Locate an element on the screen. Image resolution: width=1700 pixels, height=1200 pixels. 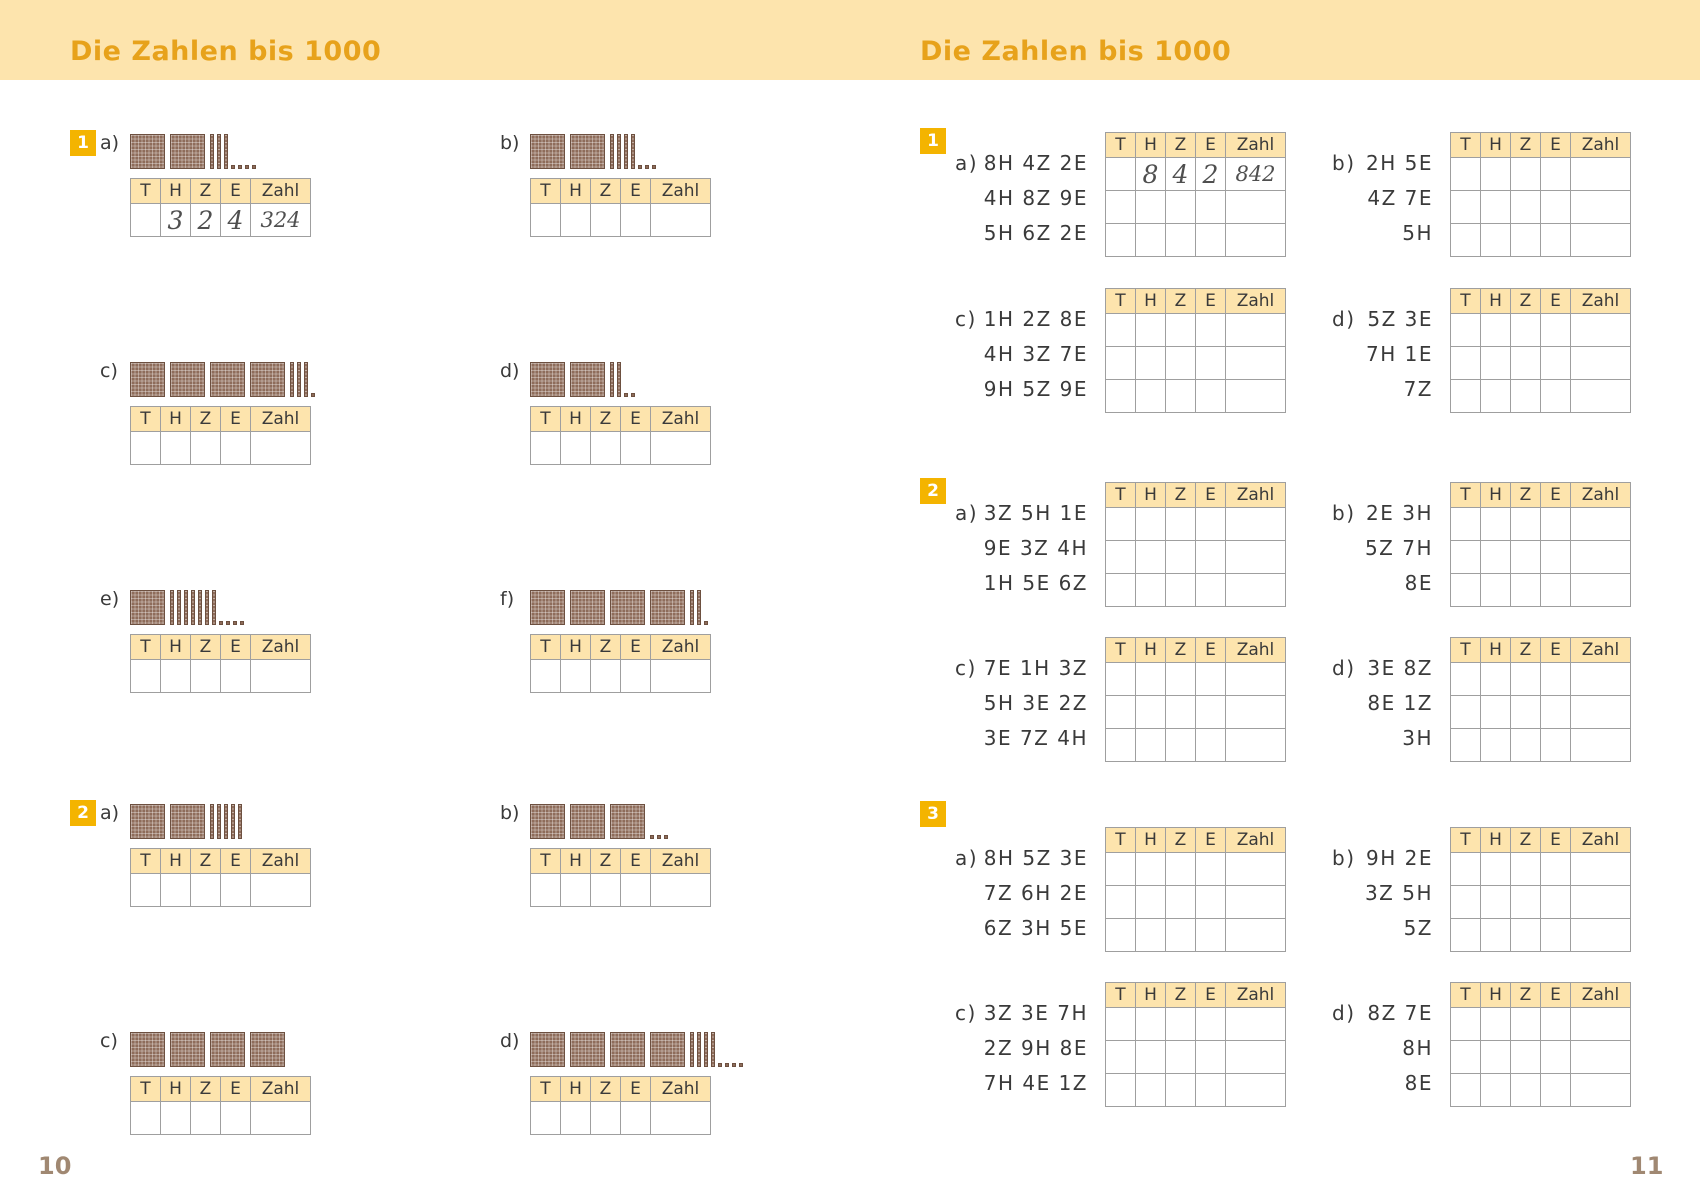
answer-cell-z: 4 is located at coordinates (1180, 174).